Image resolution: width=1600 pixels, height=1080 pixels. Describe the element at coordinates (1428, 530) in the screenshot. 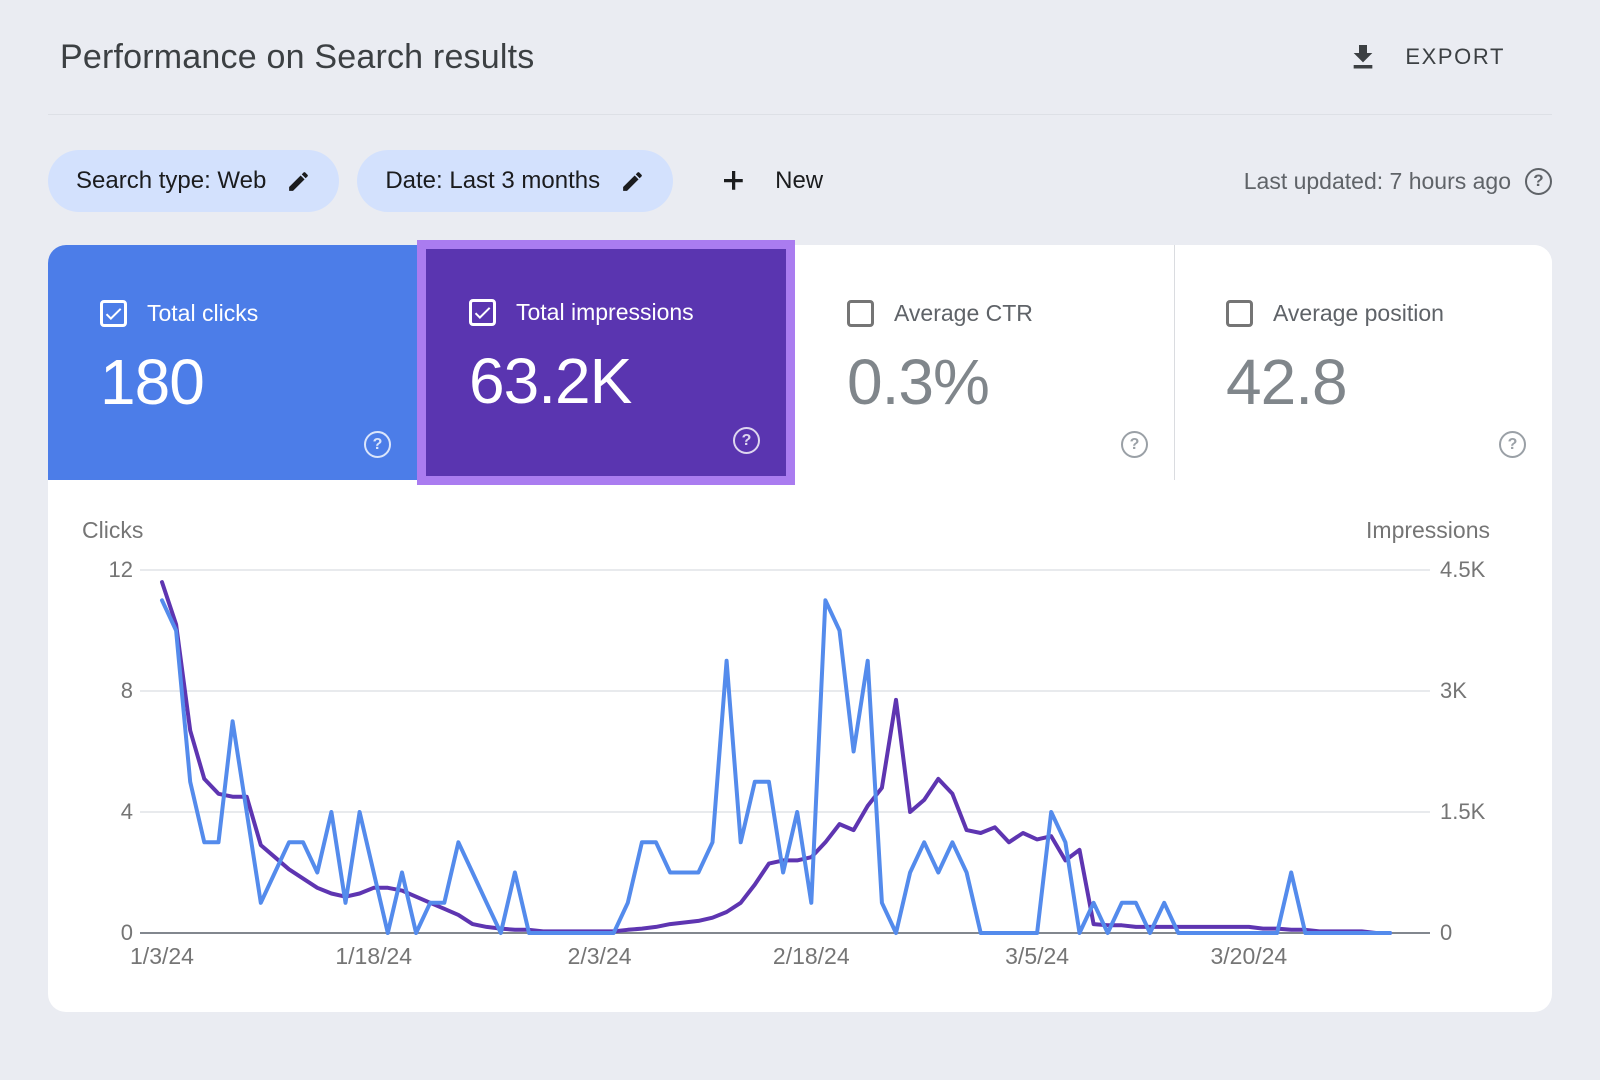

I see `impressions-axis-title: Impressions` at that location.